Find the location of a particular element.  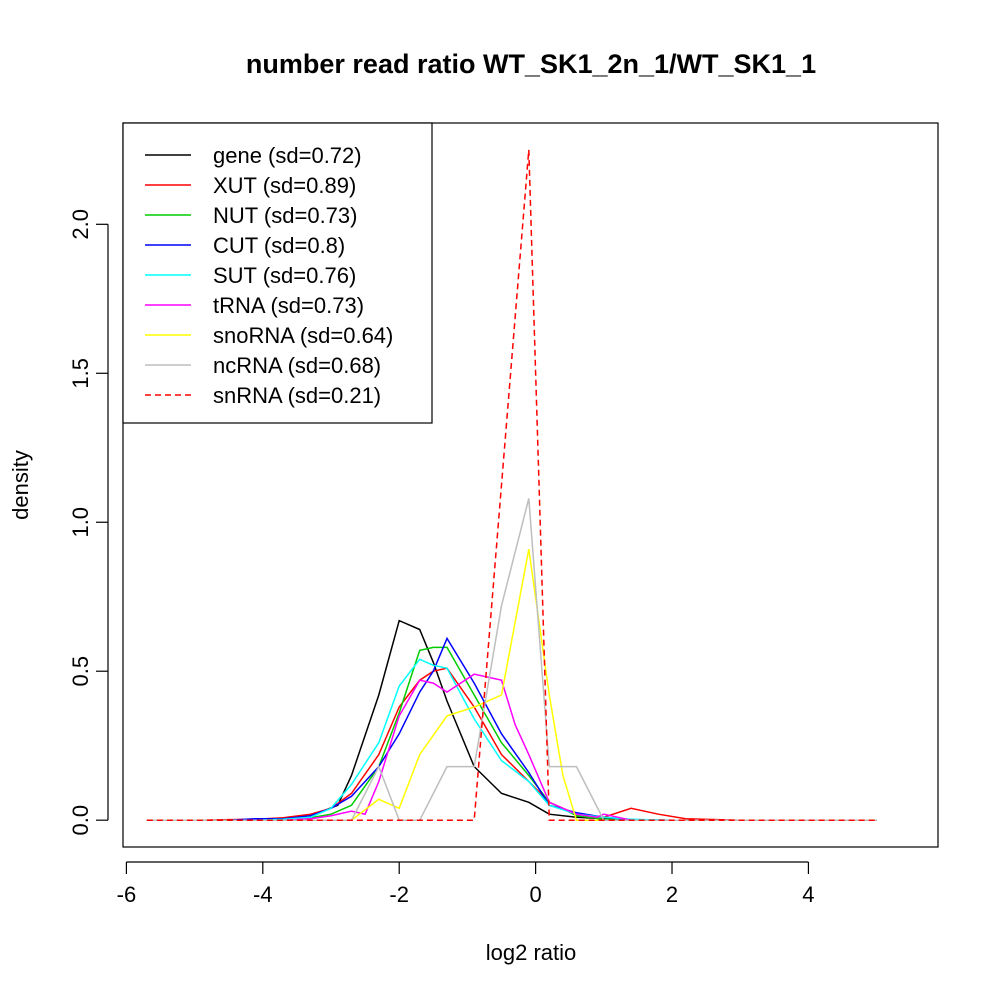

x-axis: -6 -4 -2 0 2 4 is located at coordinates (466, 884).